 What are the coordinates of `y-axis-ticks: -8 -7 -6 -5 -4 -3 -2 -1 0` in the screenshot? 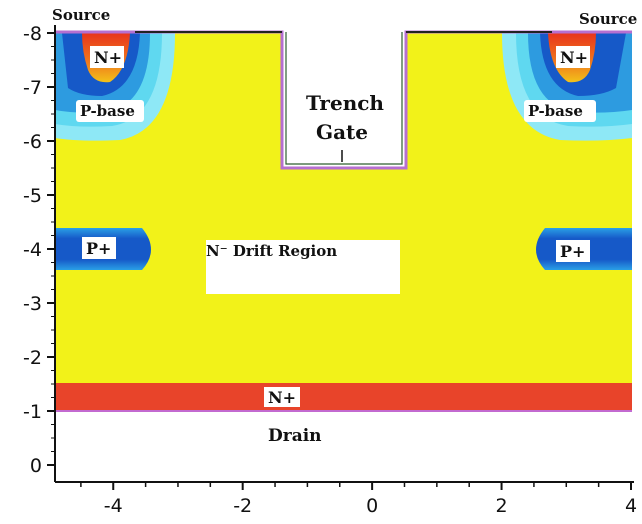 It's located at (39, 250).